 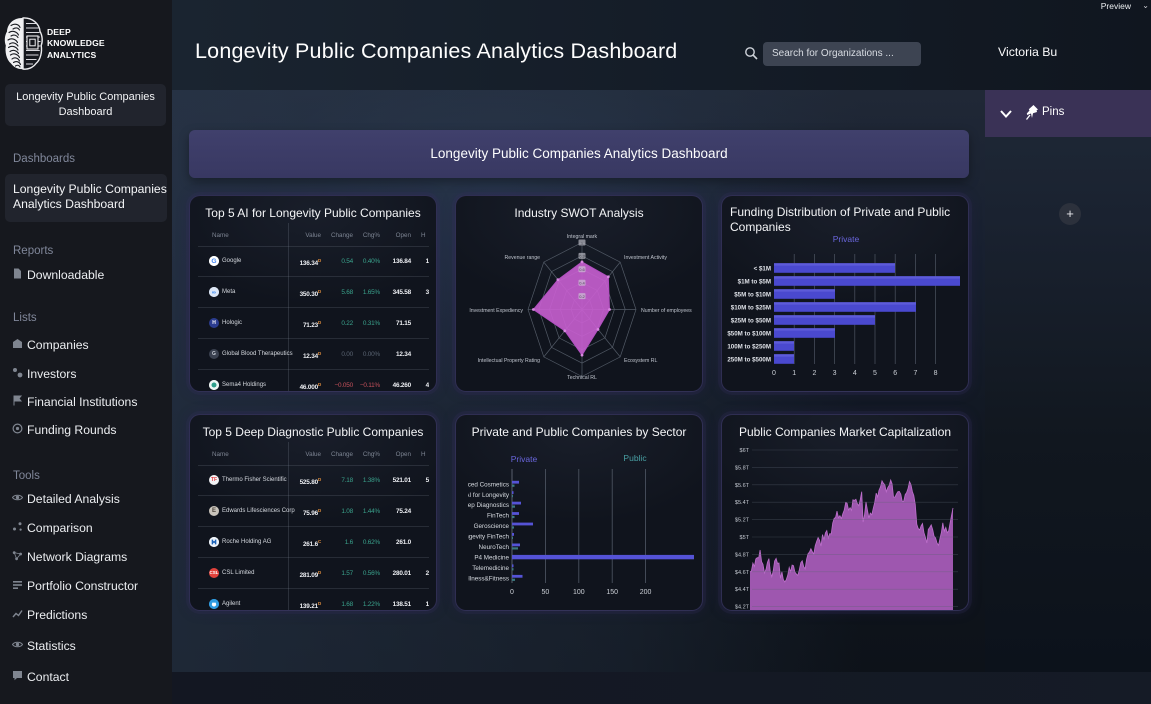 I want to click on svg-text: 50, so click(x=546, y=592).